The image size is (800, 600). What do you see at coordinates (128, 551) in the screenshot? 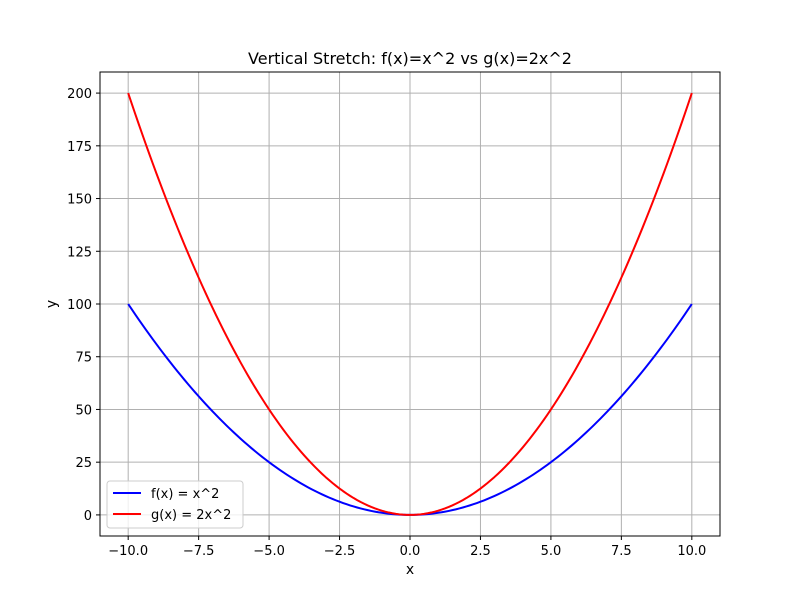
I see `x-tick-label: −10.0` at bounding box center [128, 551].